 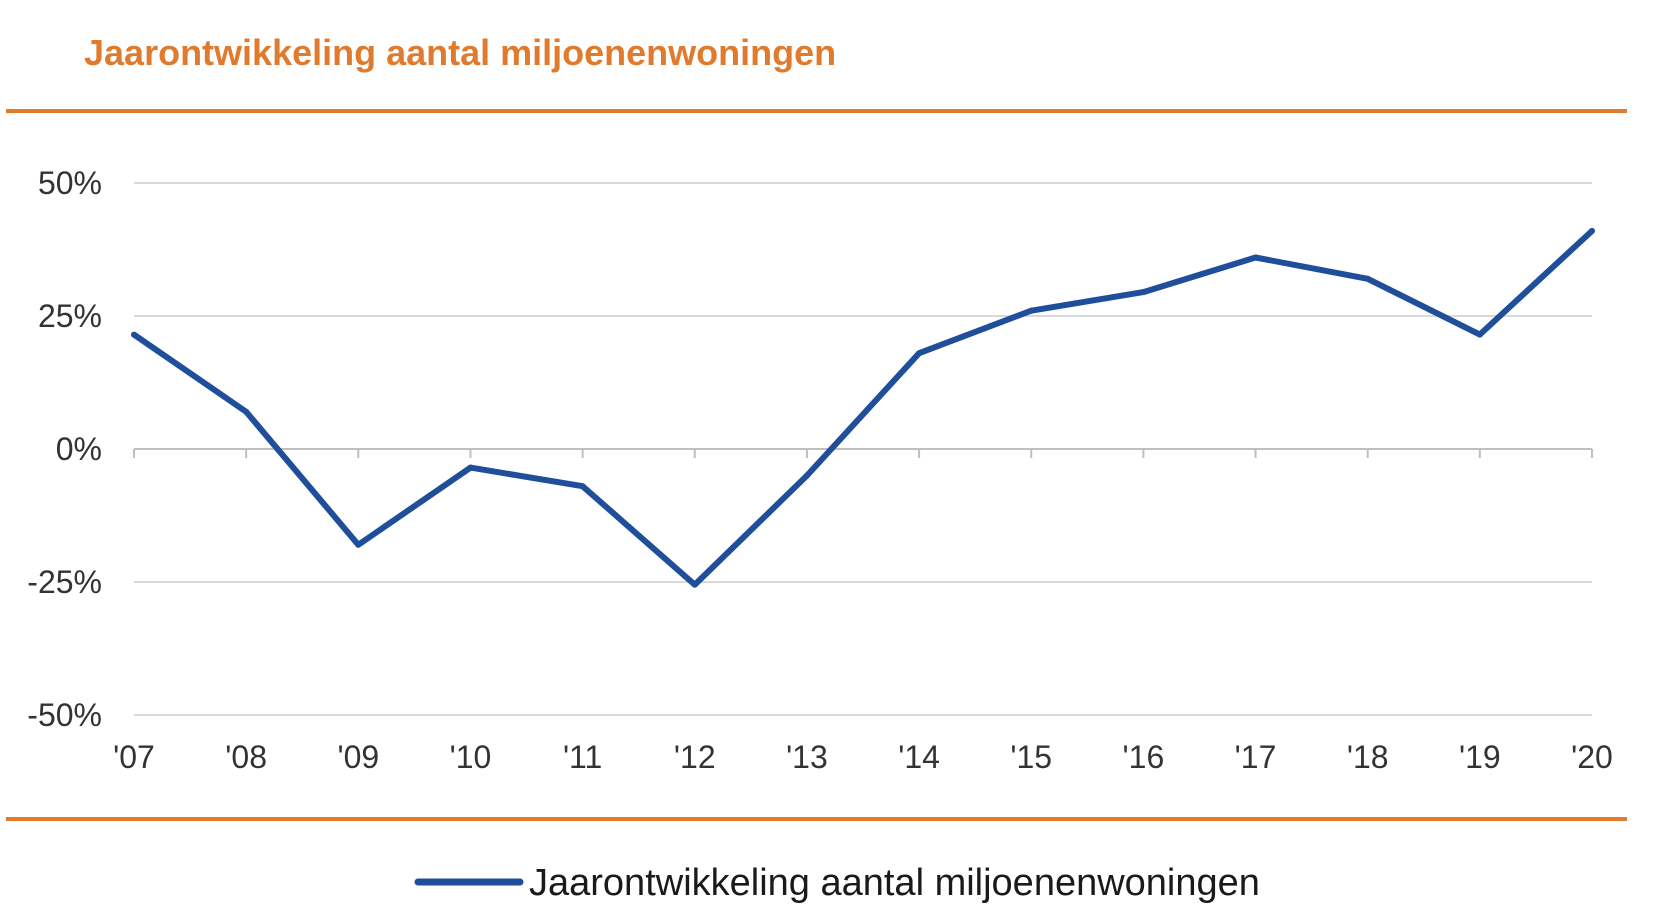 I want to click on y-axis-tick-labels: 50% 25% 0% -25% -50%, so click(x=64, y=449).